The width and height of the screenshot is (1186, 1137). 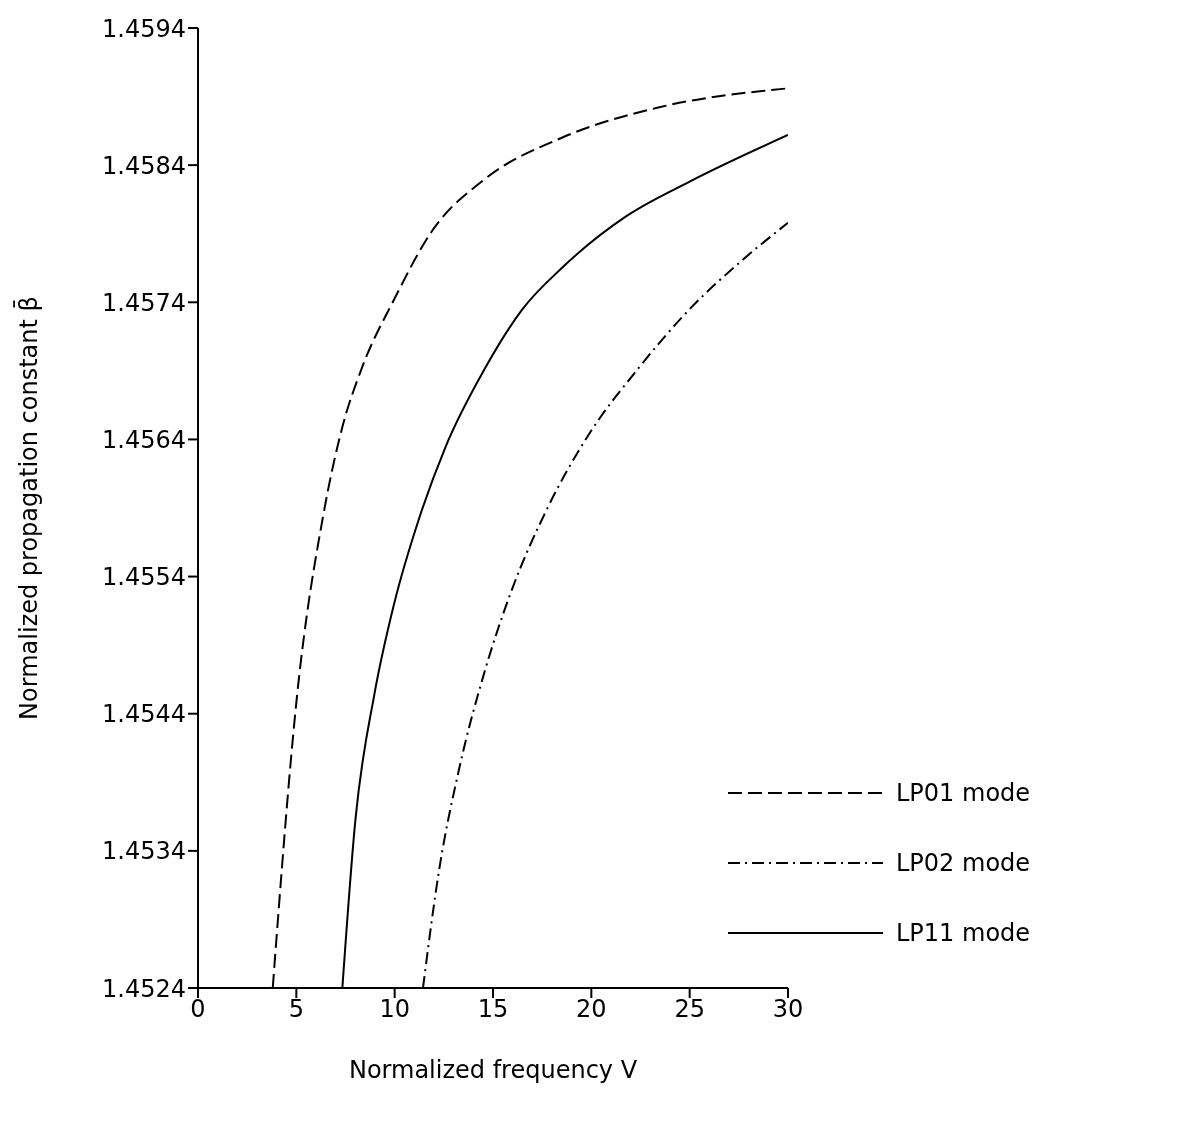 I want to click on y-tick-label: 1.4534, so click(x=144, y=851).